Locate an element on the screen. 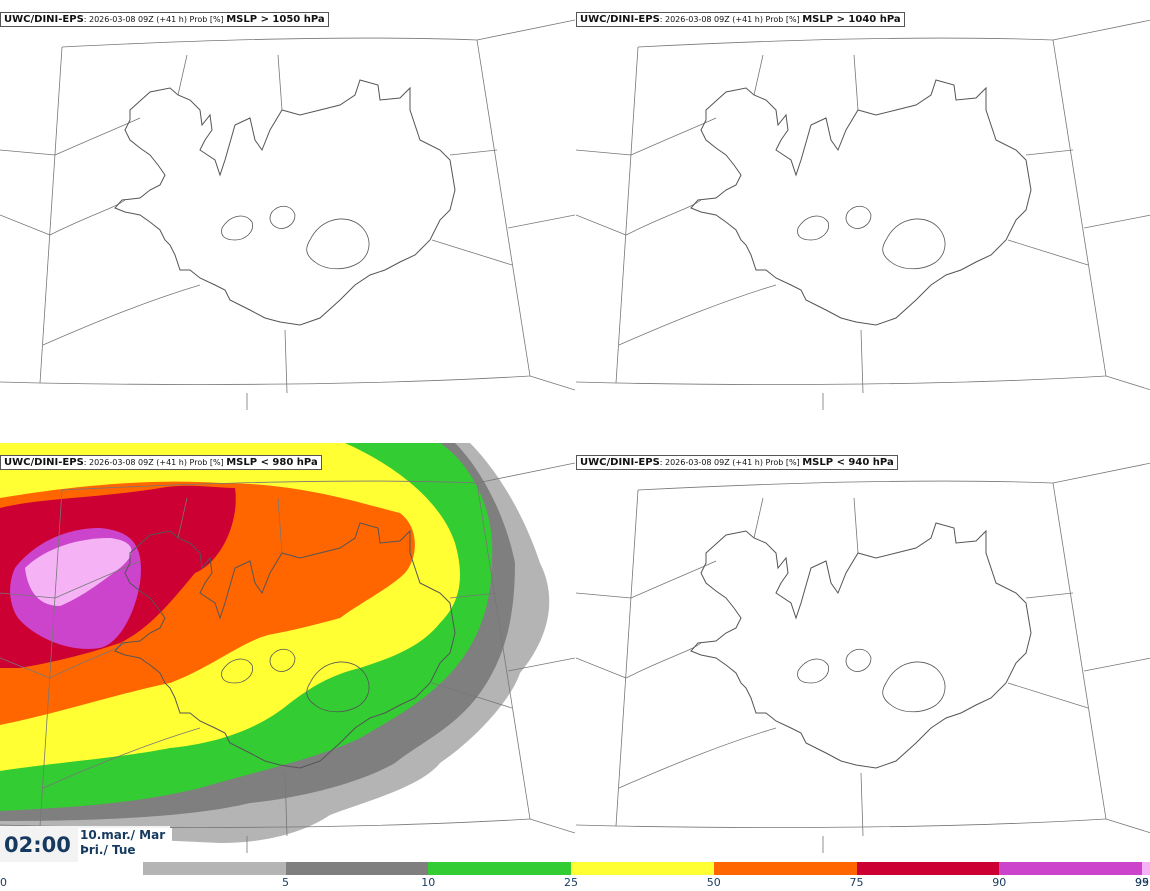  colorbar-tick-label: 95 is located at coordinates (1142, 882).